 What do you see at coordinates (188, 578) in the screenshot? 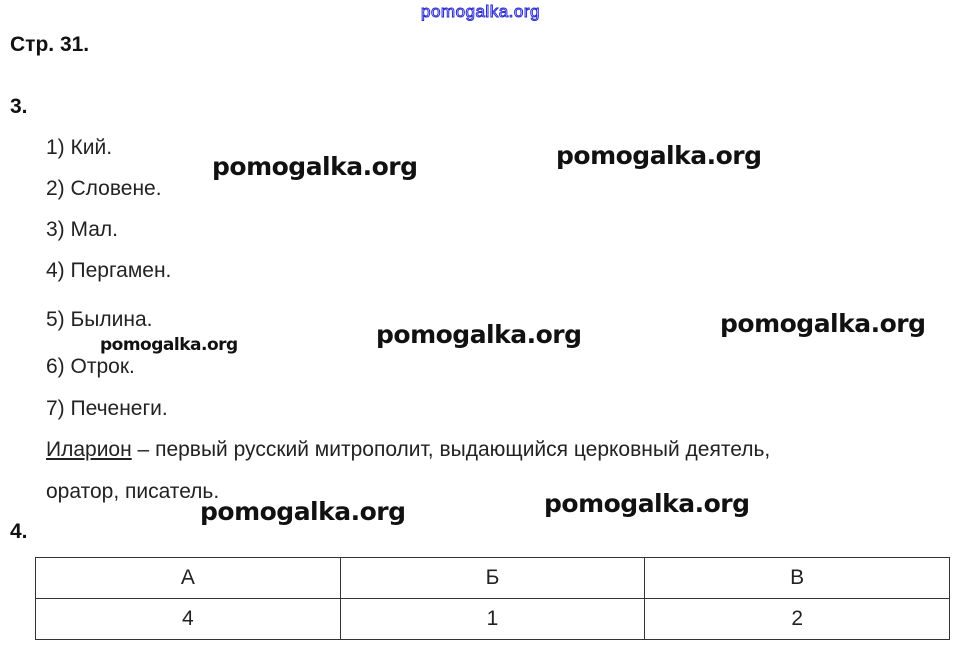
I see `table-header-cell: А` at bounding box center [188, 578].